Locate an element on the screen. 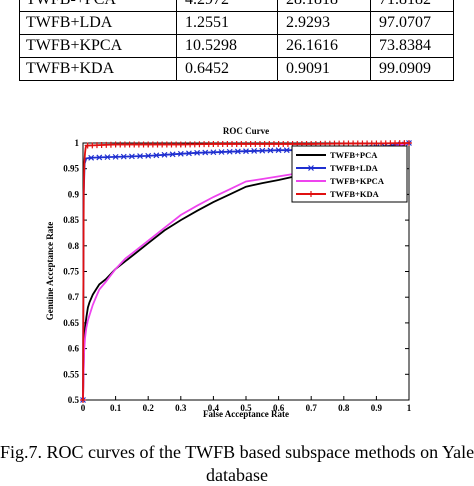 This screenshot has height=486, width=474. value-cell: 1.2551 is located at coordinates (227, 23).